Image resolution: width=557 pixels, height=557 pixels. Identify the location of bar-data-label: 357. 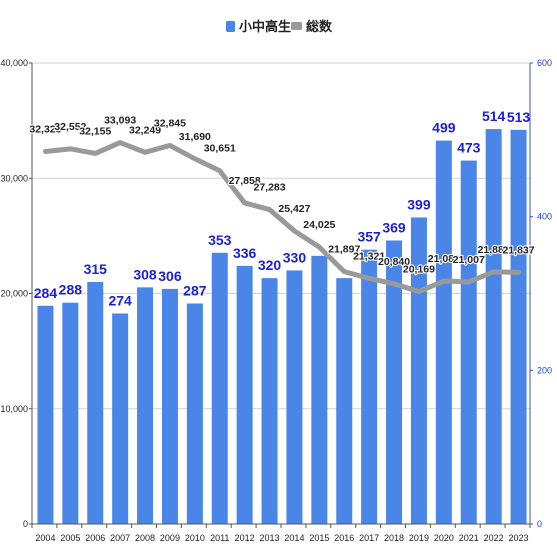
(369, 237).